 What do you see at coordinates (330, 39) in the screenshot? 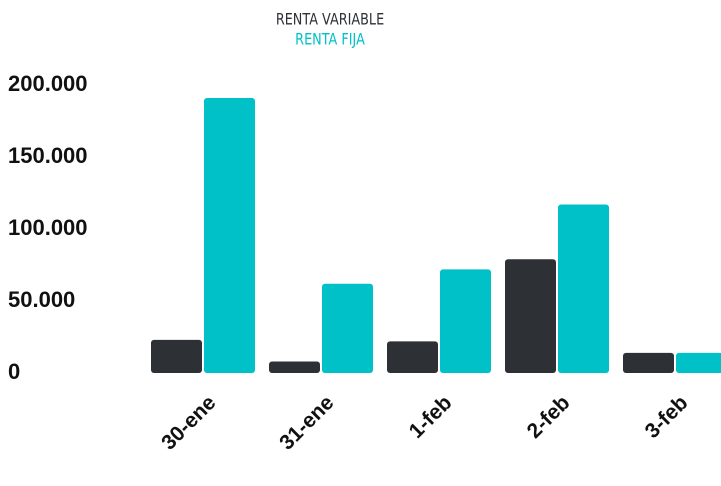
I see `legend-label: RENTA FIJA` at bounding box center [330, 39].